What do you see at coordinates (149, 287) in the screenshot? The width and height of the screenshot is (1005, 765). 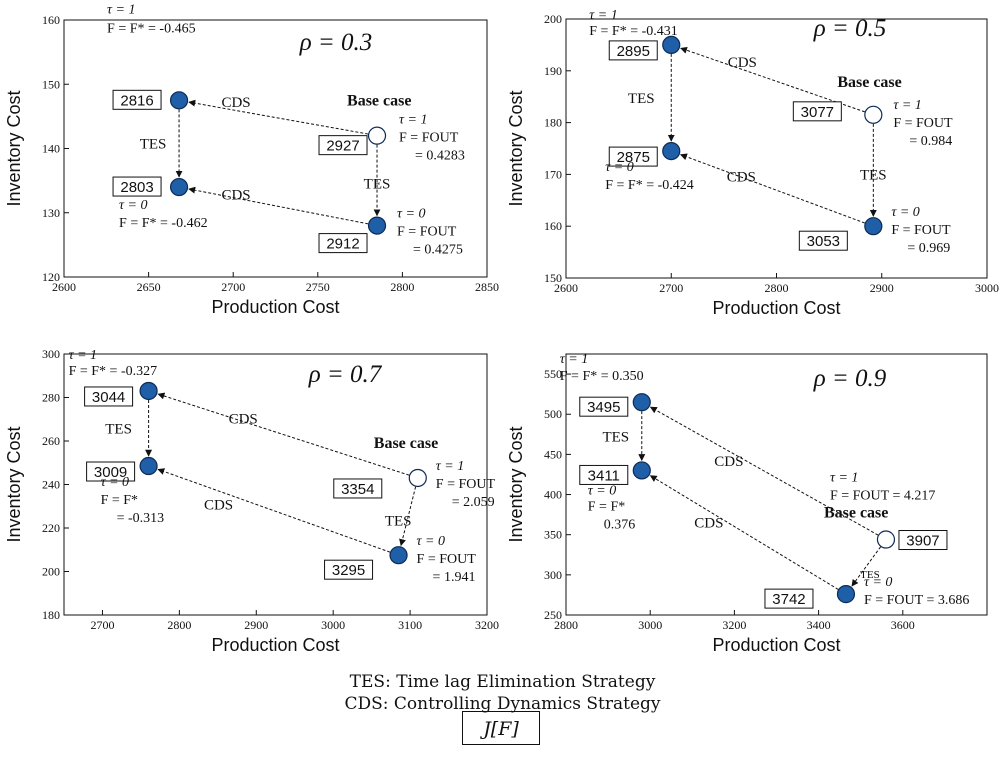 I see `x-tick-label: 2650` at bounding box center [149, 287].